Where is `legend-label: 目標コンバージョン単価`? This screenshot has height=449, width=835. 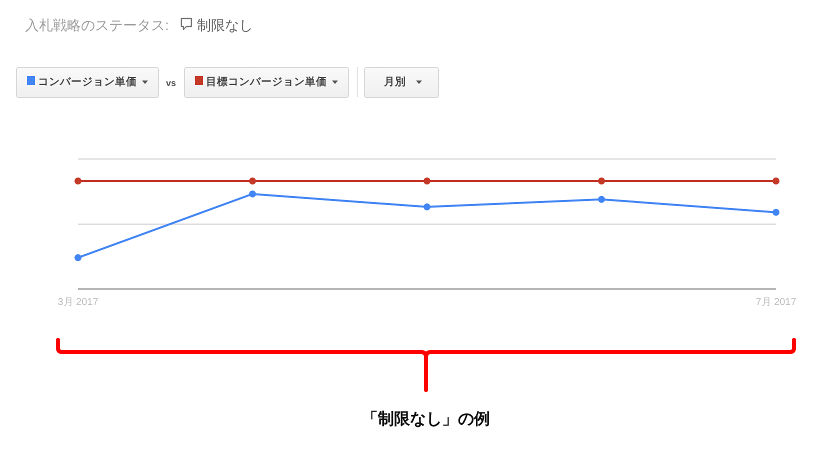 legend-label: 目標コンバージョン単価 is located at coordinates (266, 81).